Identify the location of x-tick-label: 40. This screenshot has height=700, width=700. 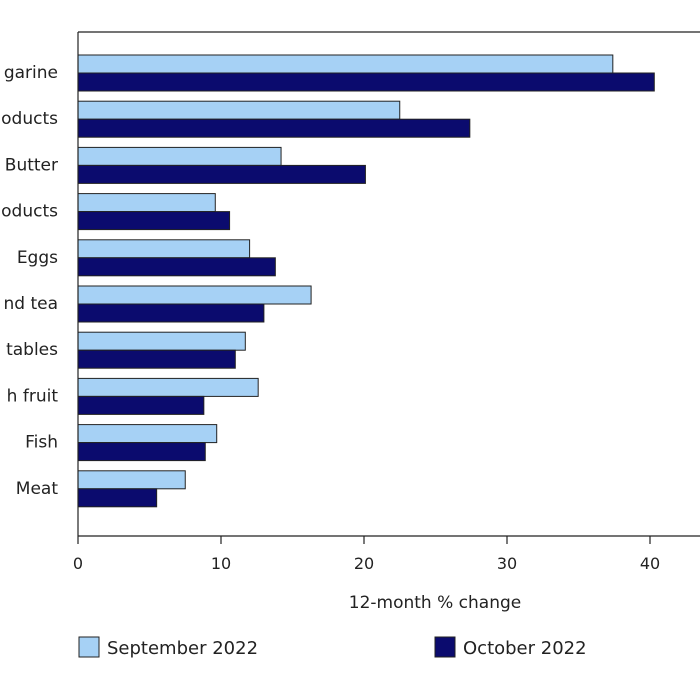
(650, 563).